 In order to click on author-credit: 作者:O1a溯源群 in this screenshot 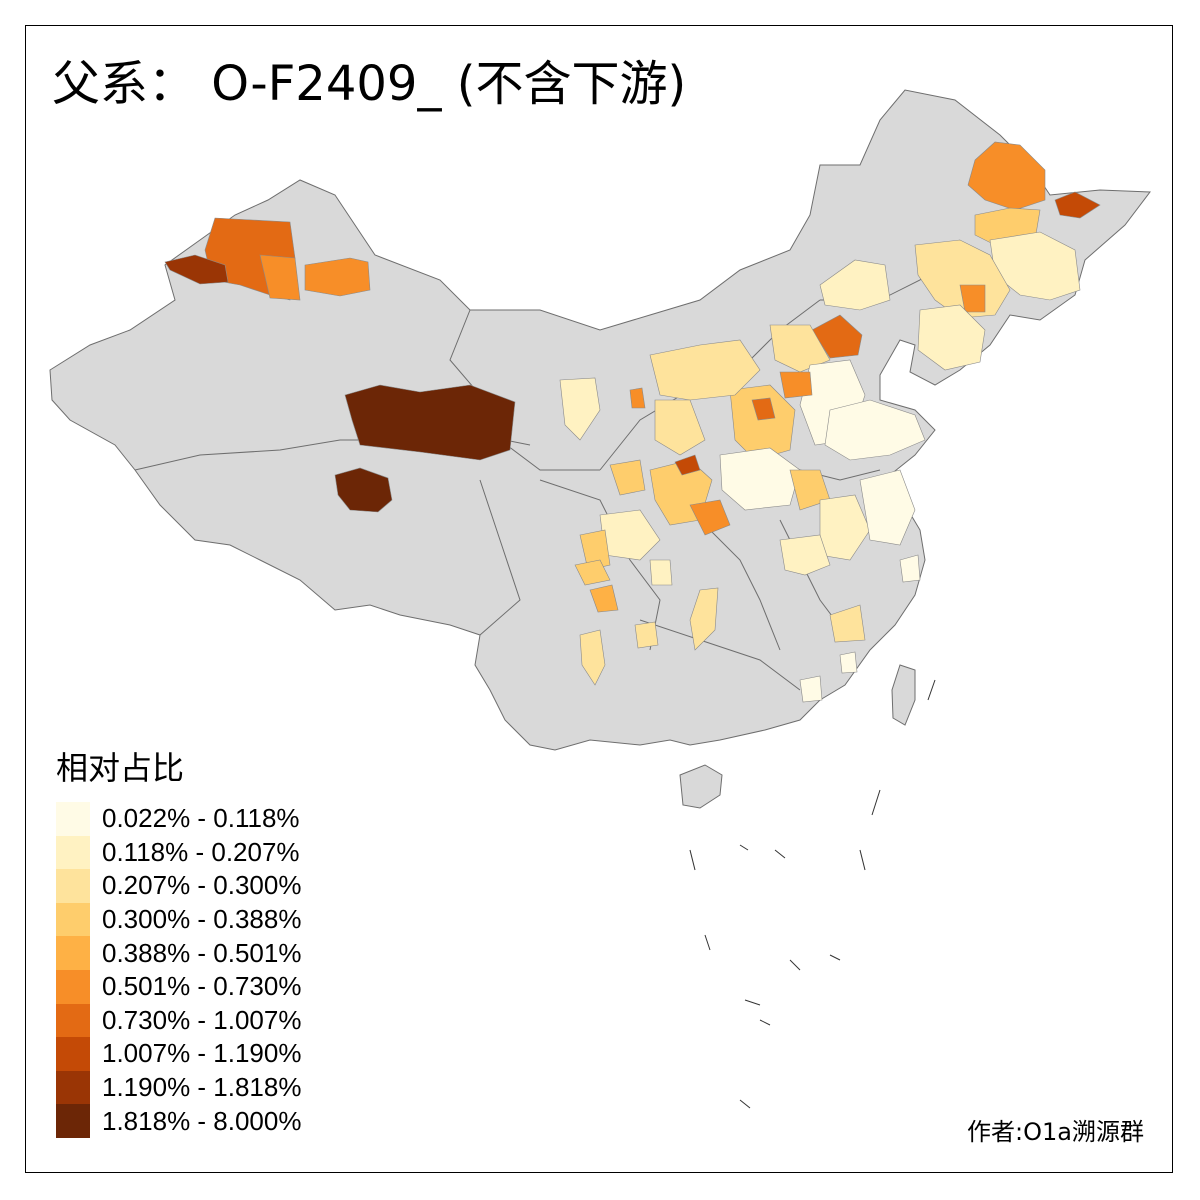, I will do `click(1055, 1132)`.